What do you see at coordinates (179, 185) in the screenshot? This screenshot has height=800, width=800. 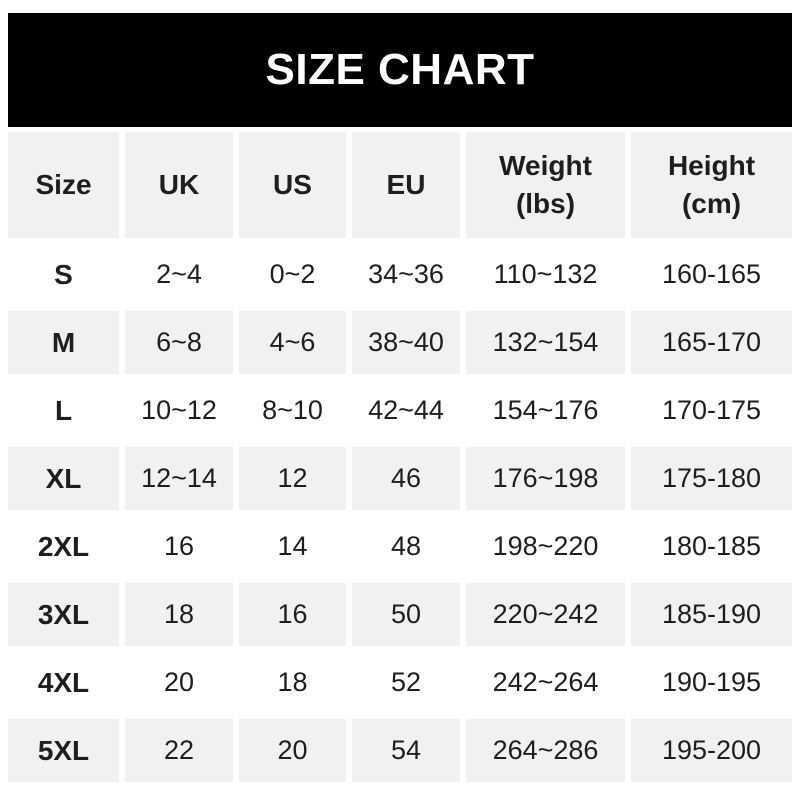 I see `column-header-uk: UK` at bounding box center [179, 185].